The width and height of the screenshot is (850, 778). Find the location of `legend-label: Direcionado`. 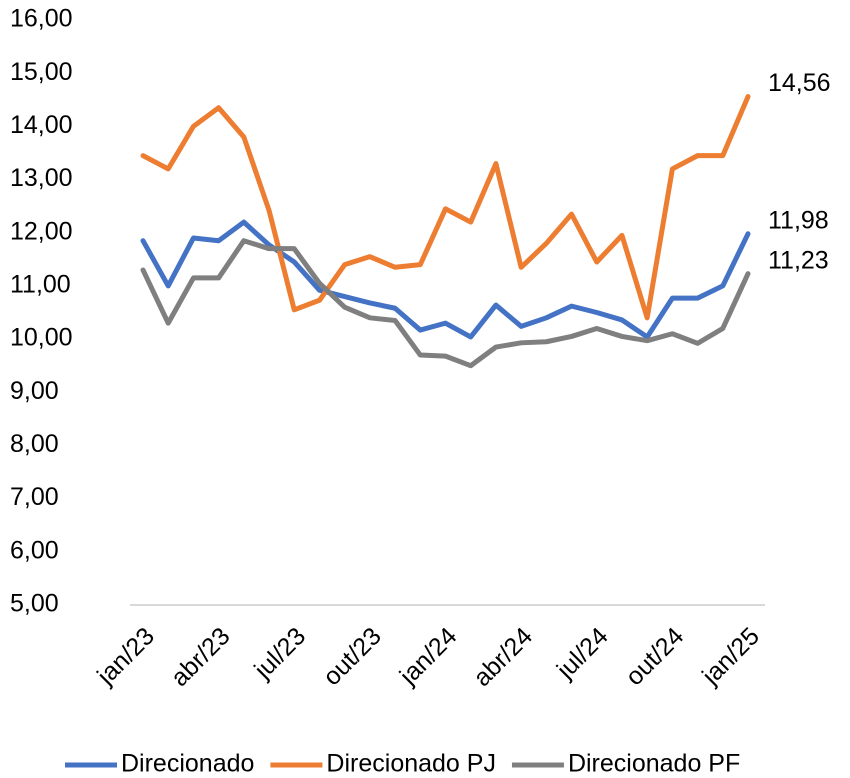

legend-label: Direcionado is located at coordinates (187, 764).